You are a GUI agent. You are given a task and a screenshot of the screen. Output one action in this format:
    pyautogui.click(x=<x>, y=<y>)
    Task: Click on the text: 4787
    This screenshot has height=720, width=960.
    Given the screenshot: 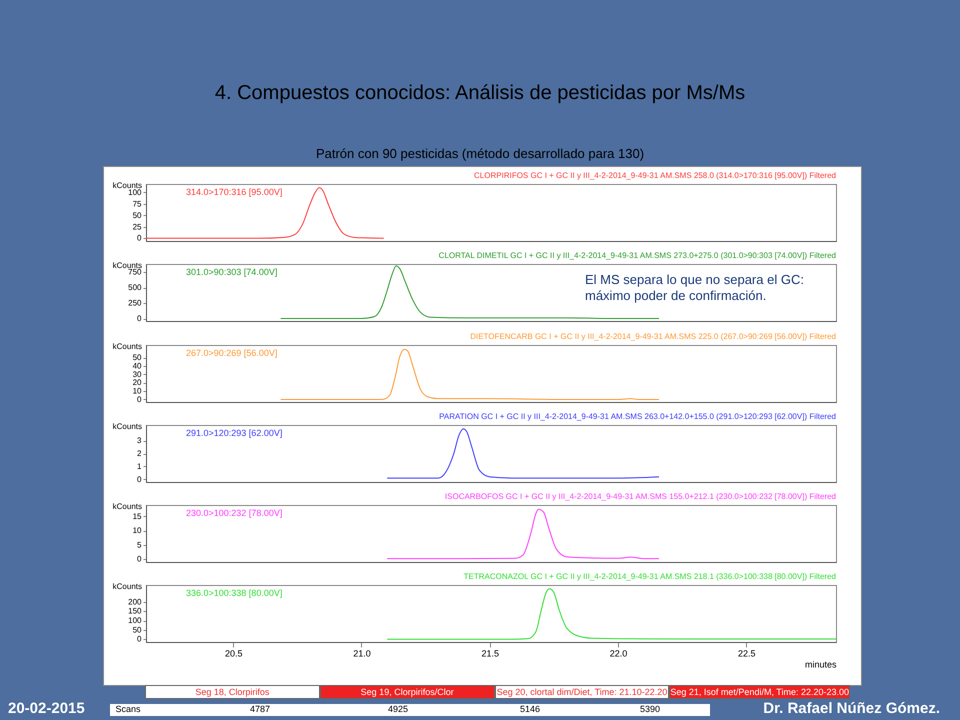 What is the action you would take?
    pyautogui.click(x=260, y=709)
    